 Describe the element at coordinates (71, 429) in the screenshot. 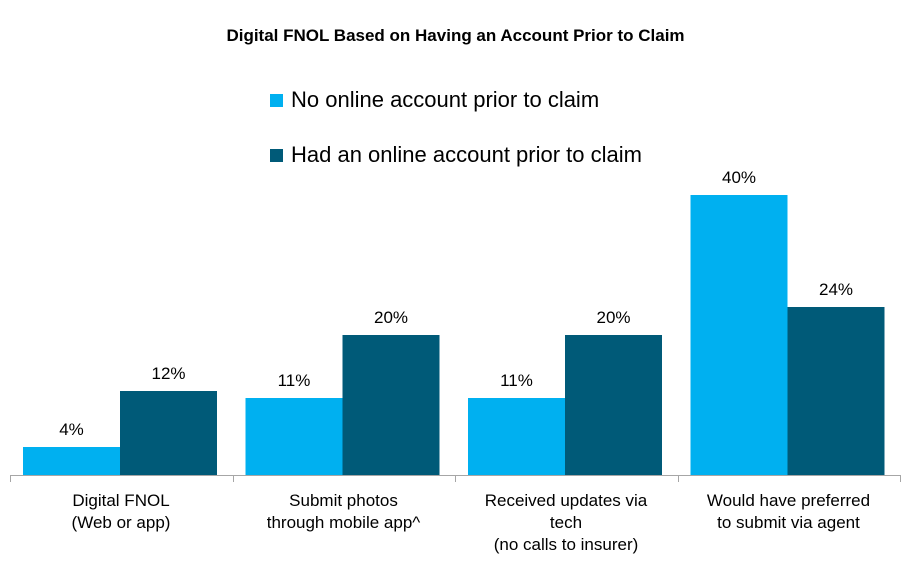

I see `data-label-series-0-category-0: 4%` at that location.